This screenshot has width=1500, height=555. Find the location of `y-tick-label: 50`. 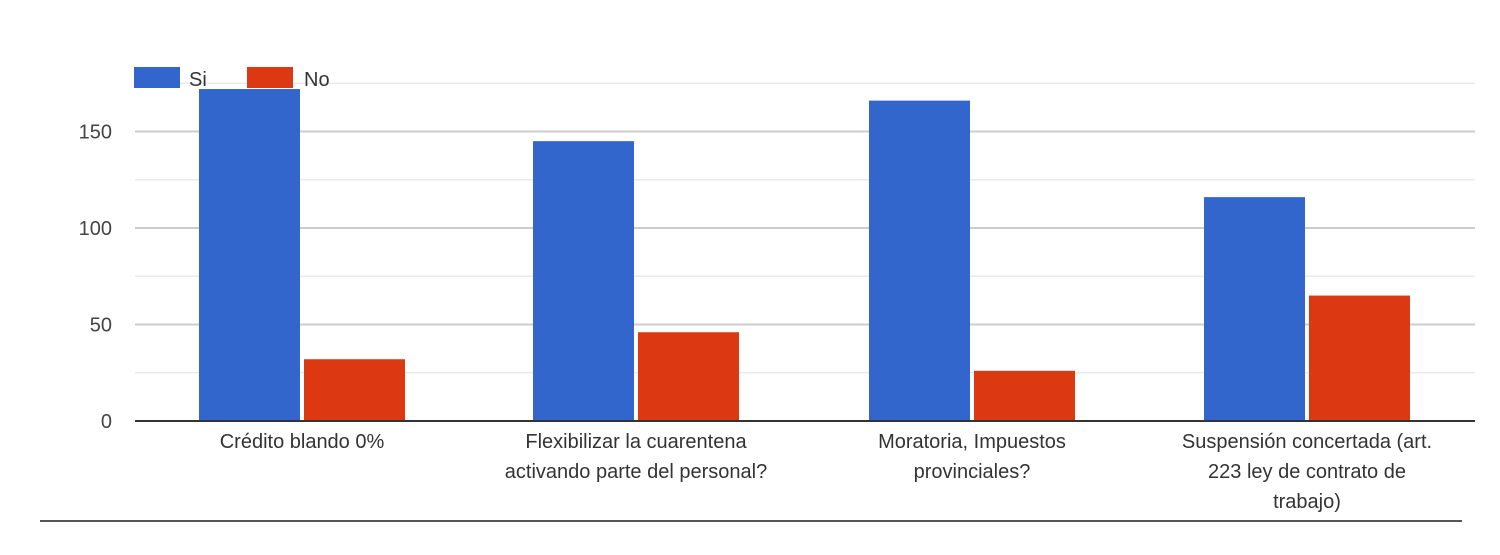

y-tick-label: 50 is located at coordinates (101, 326).